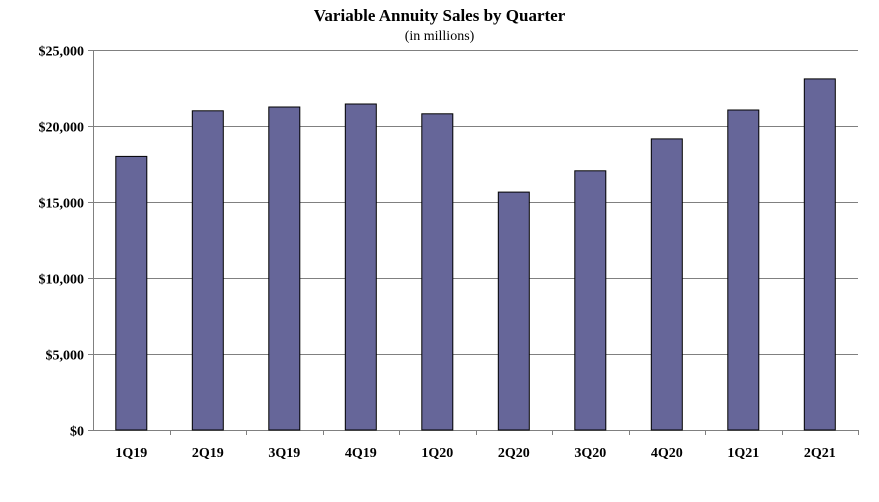 The height and width of the screenshot is (502, 879). What do you see at coordinates (65, 356) in the screenshot?
I see `y-tick-label: $5,000` at bounding box center [65, 356].